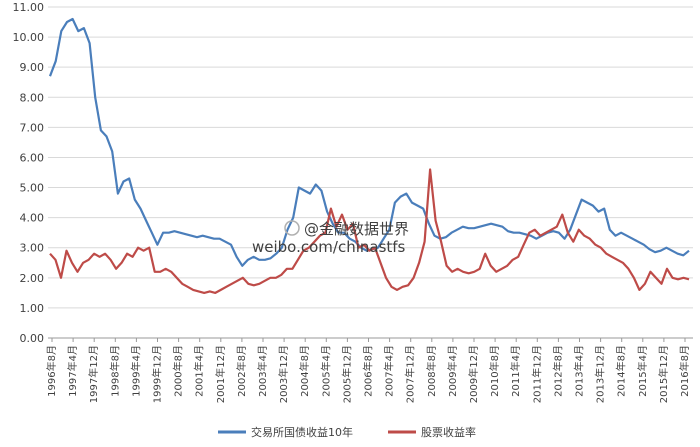  What do you see at coordinates (389, 371) in the screenshot?
I see `x-tick-label: 2007年4月` at bounding box center [389, 371].